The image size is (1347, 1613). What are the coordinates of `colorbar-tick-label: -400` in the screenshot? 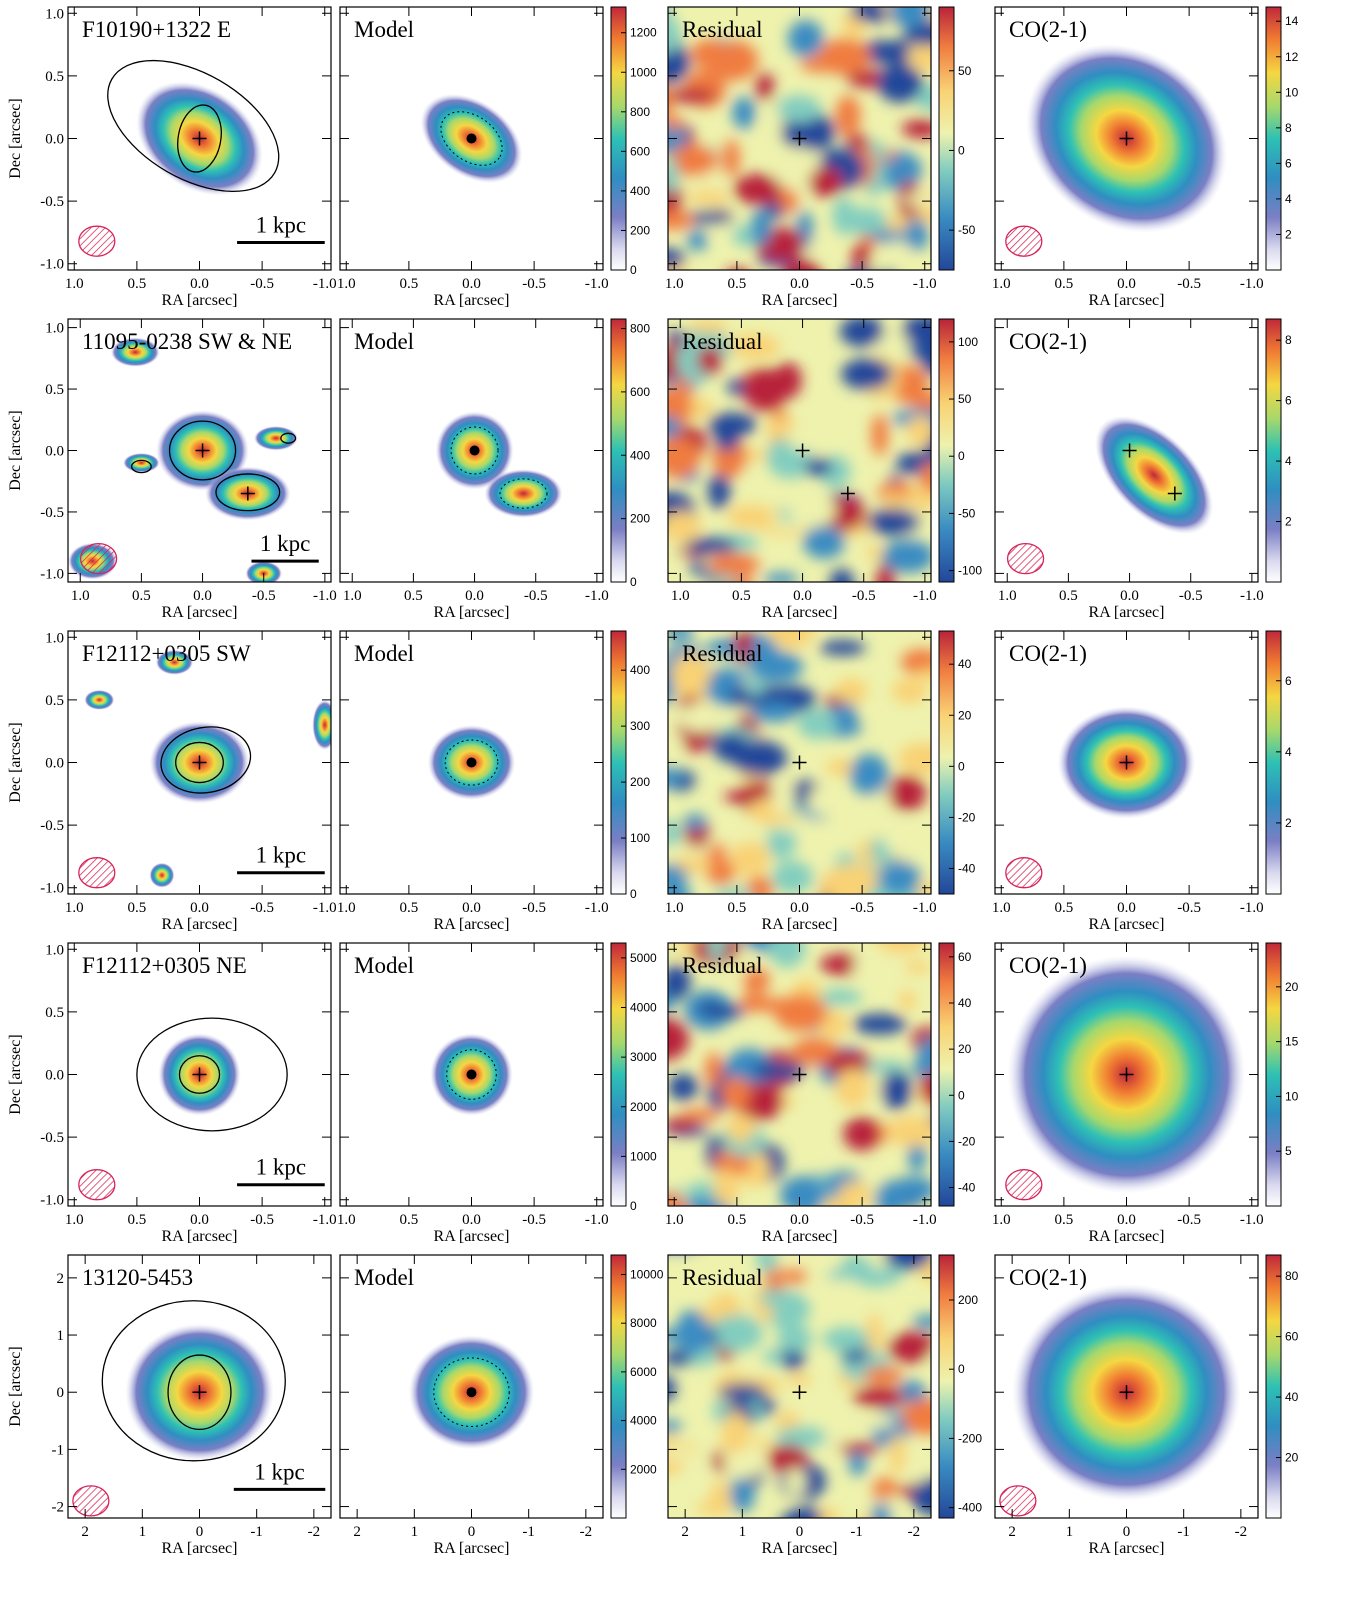 It's located at (970, 1508).